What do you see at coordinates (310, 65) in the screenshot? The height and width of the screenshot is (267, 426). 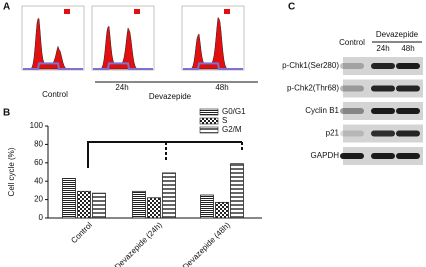 I see `row-label: p-Chk1(Ser280)` at bounding box center [310, 65].